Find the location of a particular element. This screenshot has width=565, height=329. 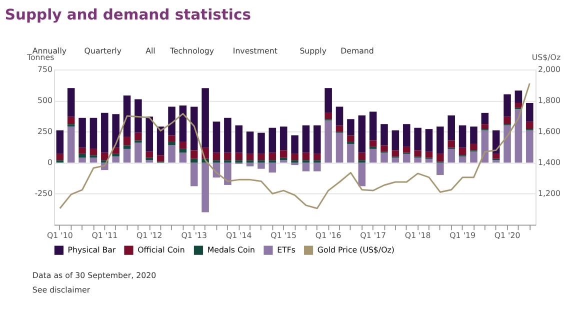

text: Supply is located at coordinates (313, 51).